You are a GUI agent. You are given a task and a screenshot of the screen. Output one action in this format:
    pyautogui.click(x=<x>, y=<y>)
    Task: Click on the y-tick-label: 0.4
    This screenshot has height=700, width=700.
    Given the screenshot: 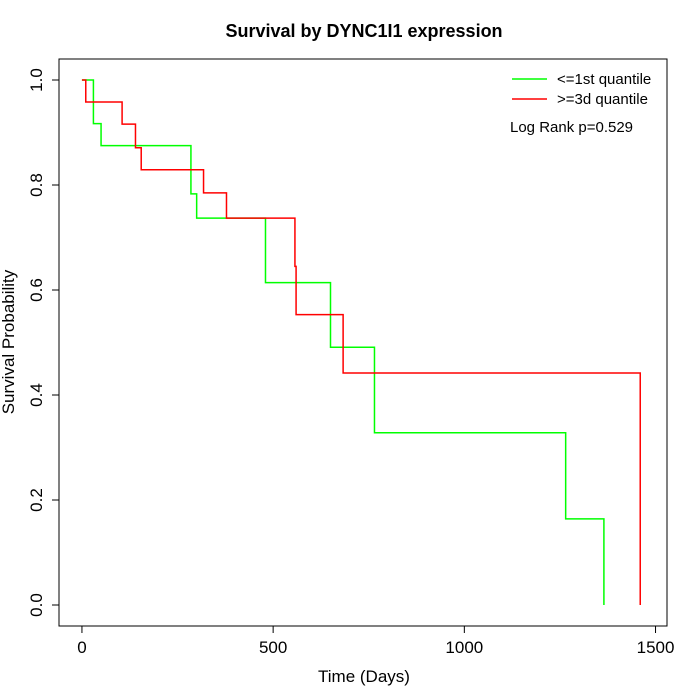 What is the action you would take?
    pyautogui.click(x=36, y=395)
    